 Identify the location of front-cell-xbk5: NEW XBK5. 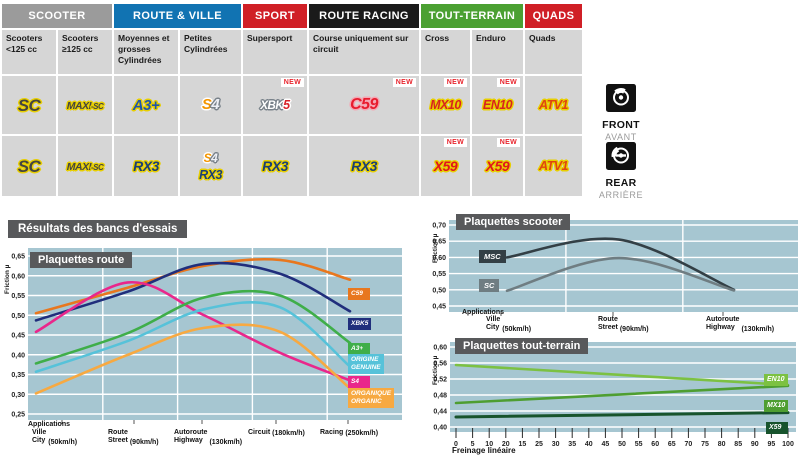
(275, 105).